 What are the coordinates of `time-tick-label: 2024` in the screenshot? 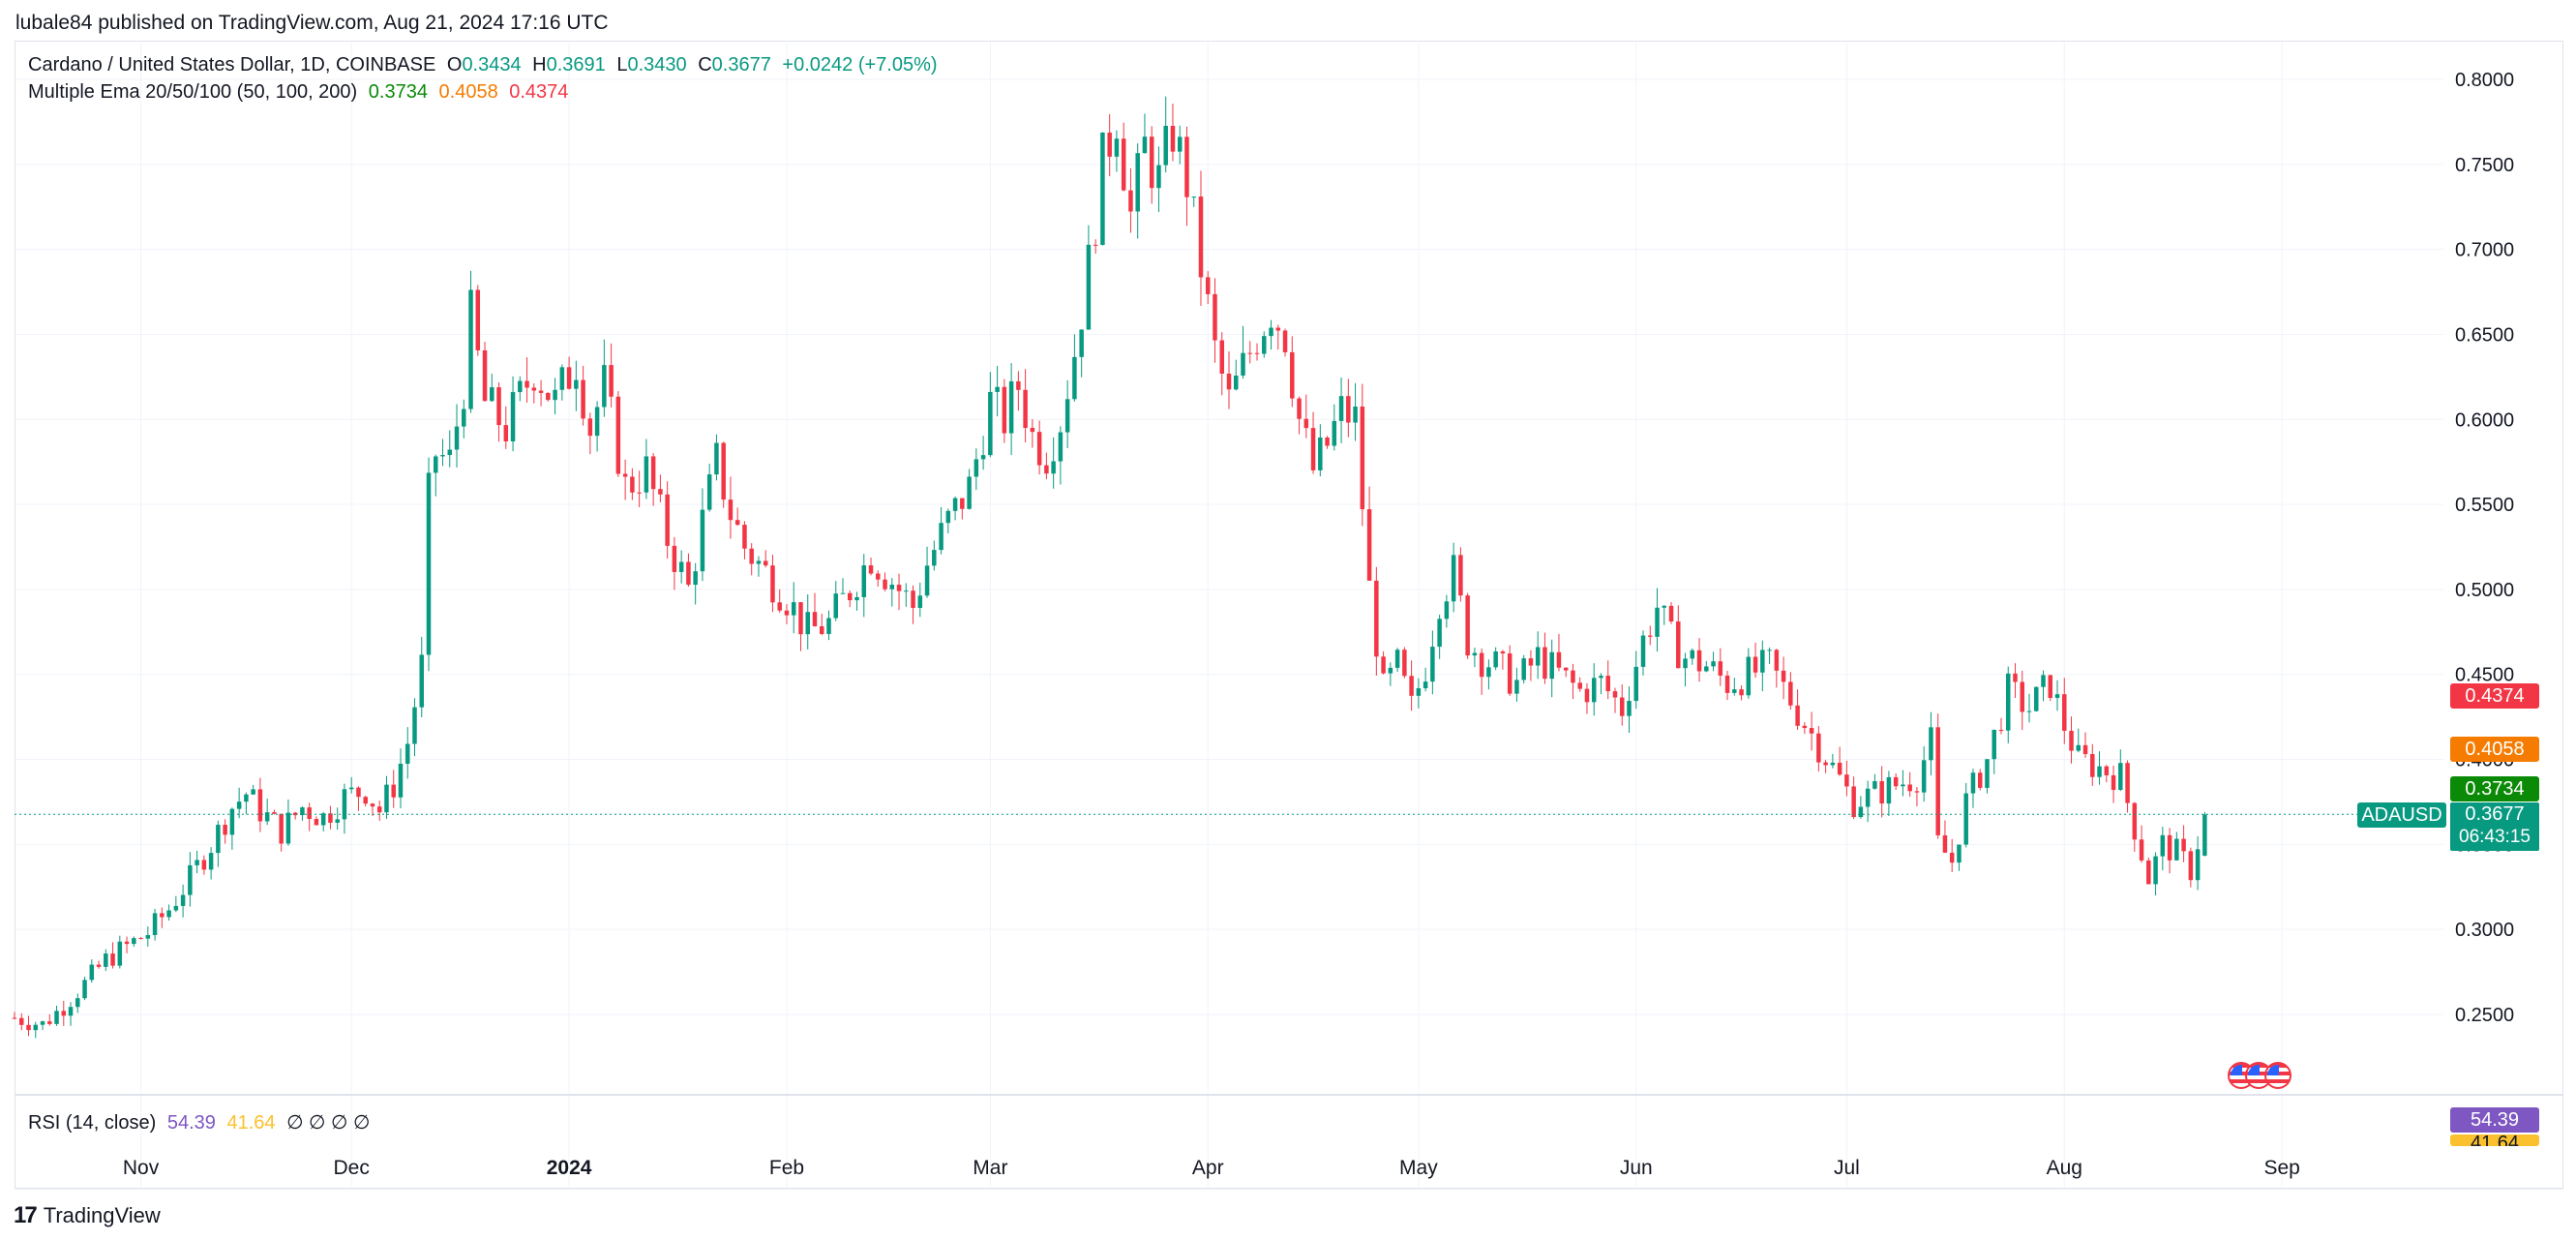 It's located at (569, 1168).